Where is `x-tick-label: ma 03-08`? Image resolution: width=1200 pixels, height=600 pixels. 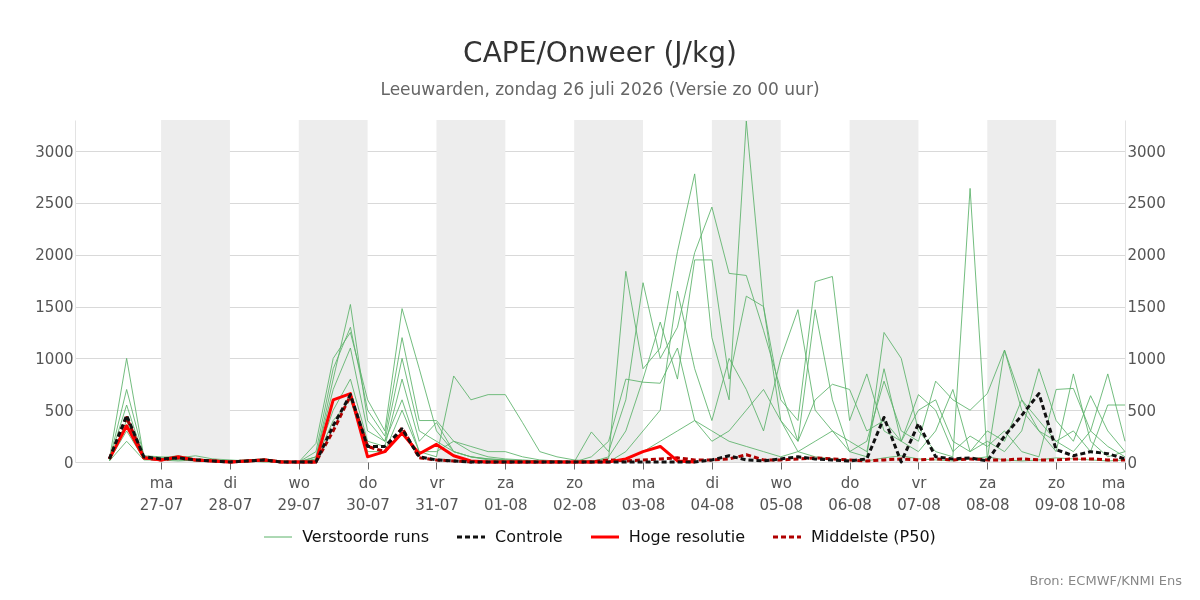 x-tick-label: ma 03-08 is located at coordinates (643, 493).